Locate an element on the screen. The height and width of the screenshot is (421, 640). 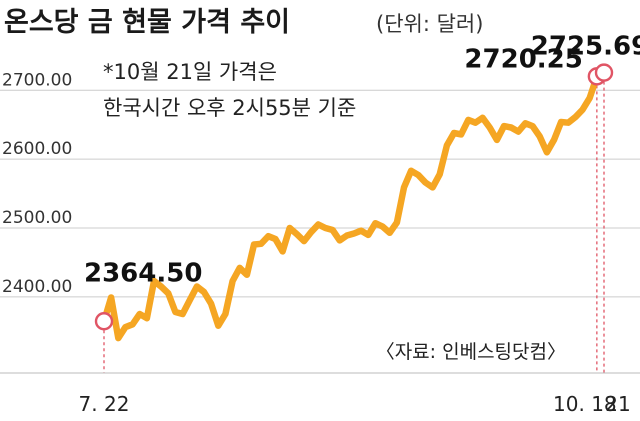
point-value-label: 2364.50 is located at coordinates (143, 273).